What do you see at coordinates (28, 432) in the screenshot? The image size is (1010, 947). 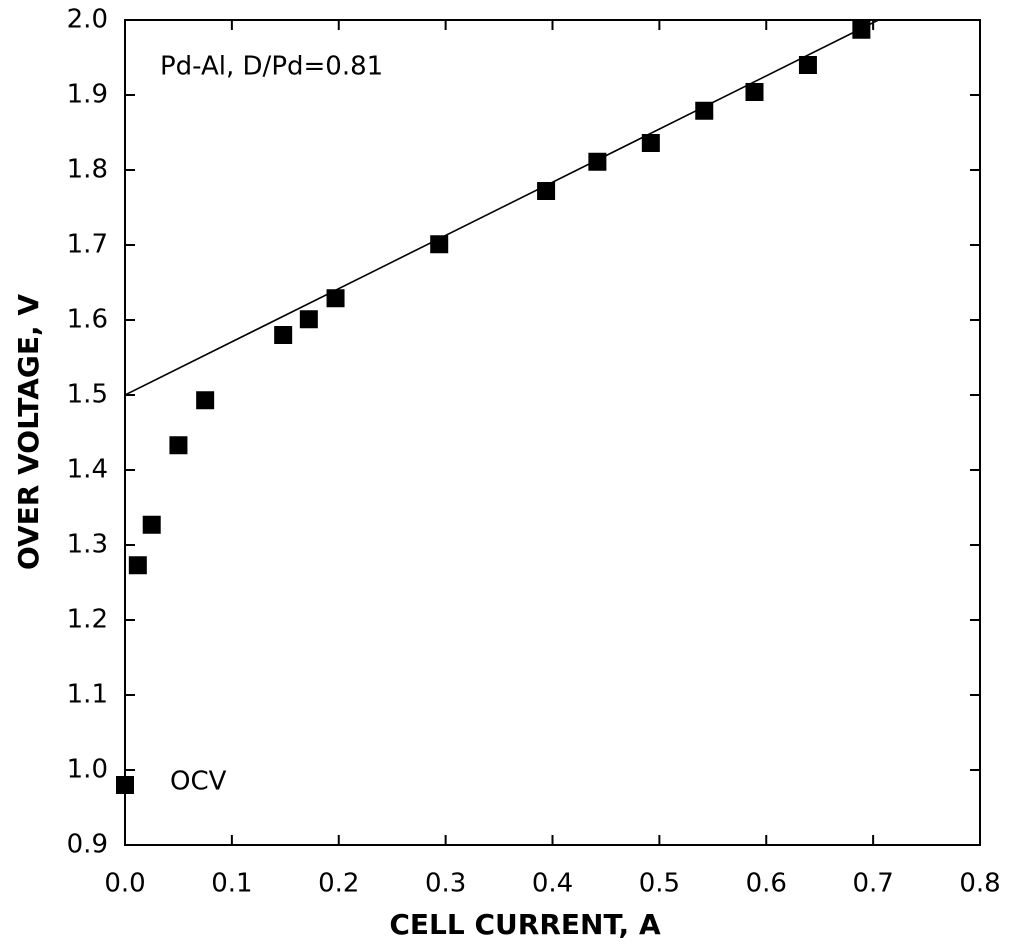 I see `y-axis-title: OVER VOLTAGE, V` at bounding box center [28, 432].